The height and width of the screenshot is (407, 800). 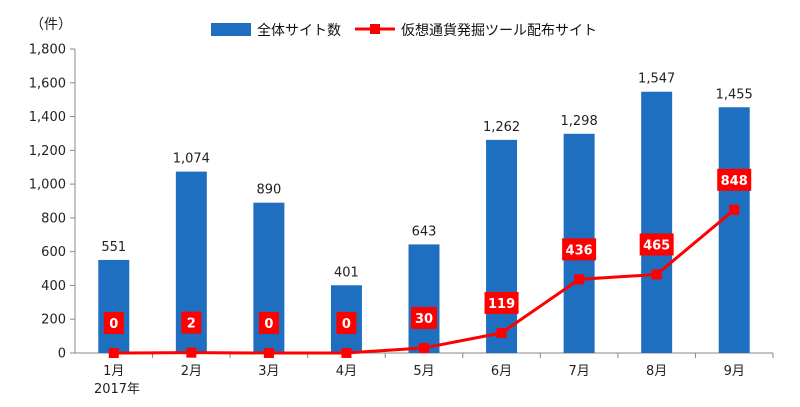 I want to click on bar-value-label: 551, so click(x=113, y=247).